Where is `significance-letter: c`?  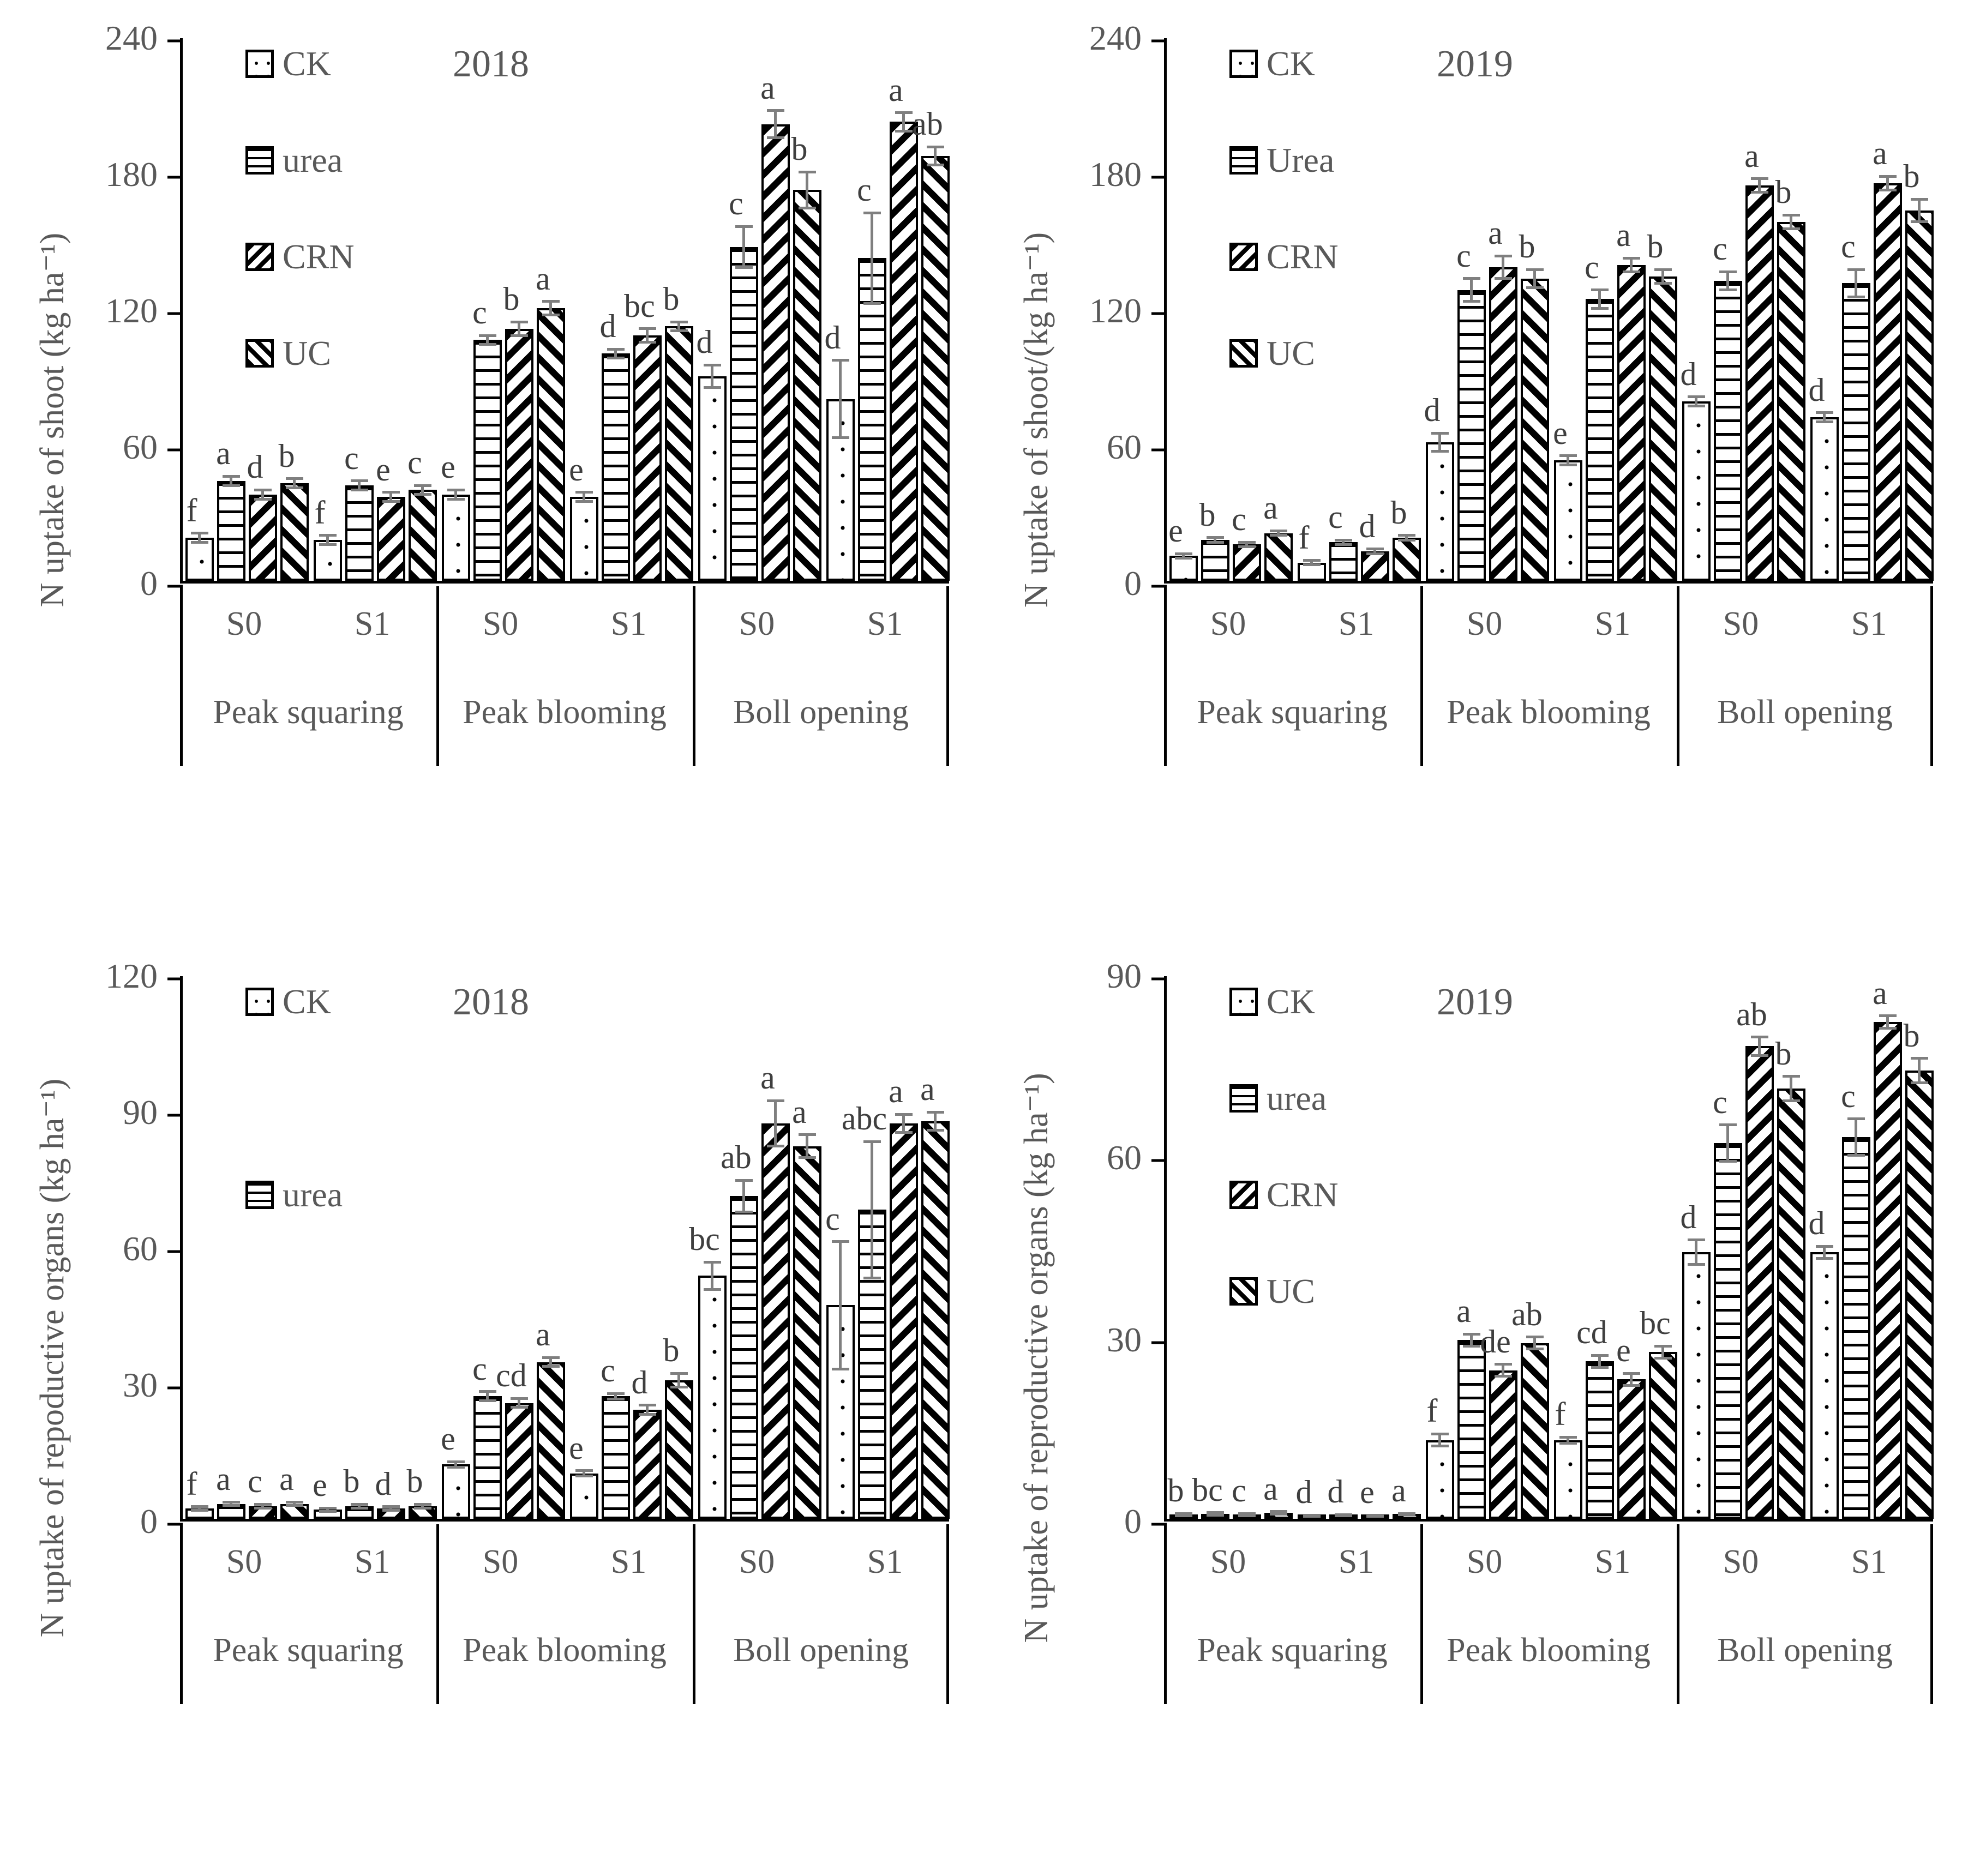
significance-letter: c is located at coordinates (1239, 1490).